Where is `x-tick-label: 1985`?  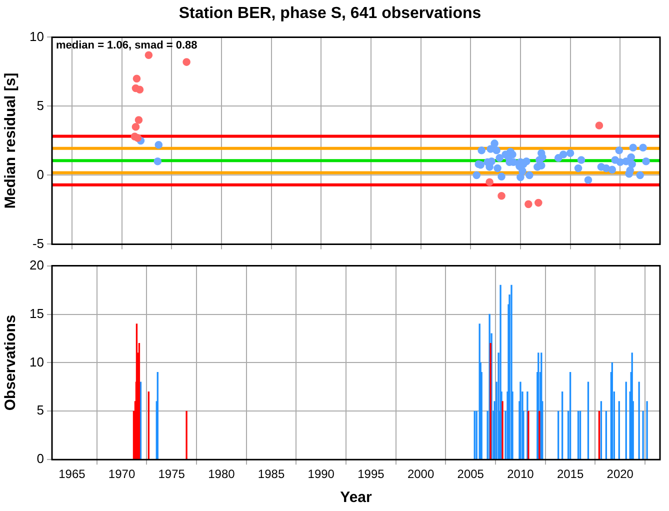 x-tick-label: 1985 is located at coordinates (271, 474).